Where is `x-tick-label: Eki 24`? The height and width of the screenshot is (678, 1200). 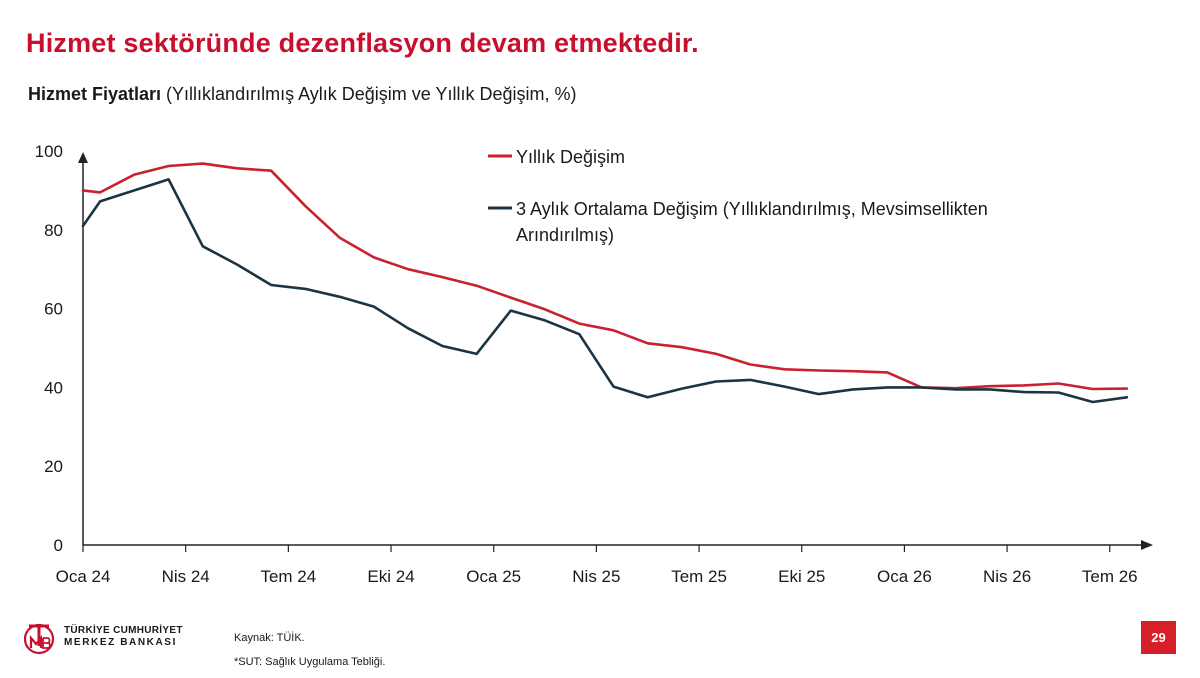
x-tick-label: Eki 24 is located at coordinates (390, 576).